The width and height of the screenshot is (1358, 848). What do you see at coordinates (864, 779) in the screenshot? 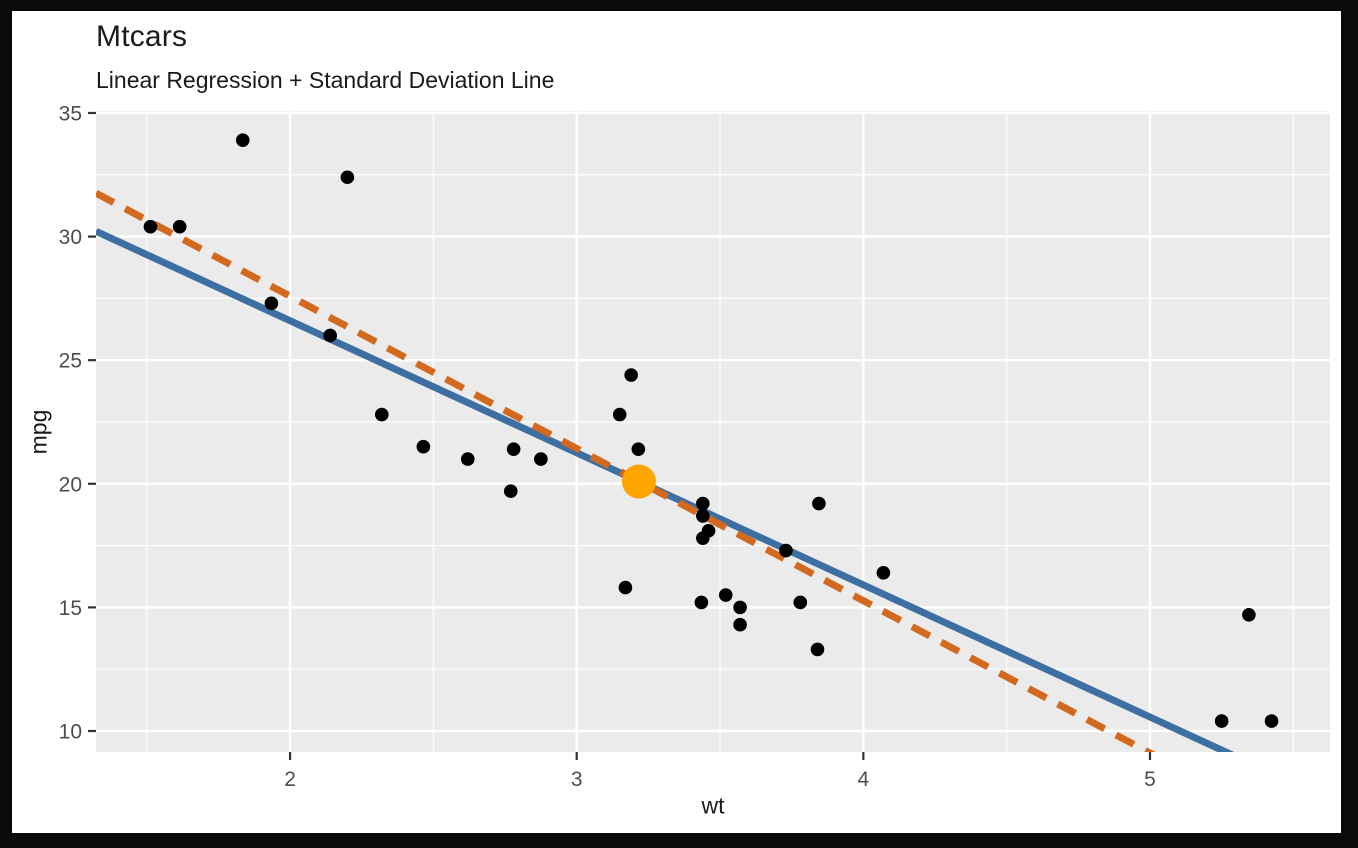
I see `x-tick-label: 4` at bounding box center [864, 779].